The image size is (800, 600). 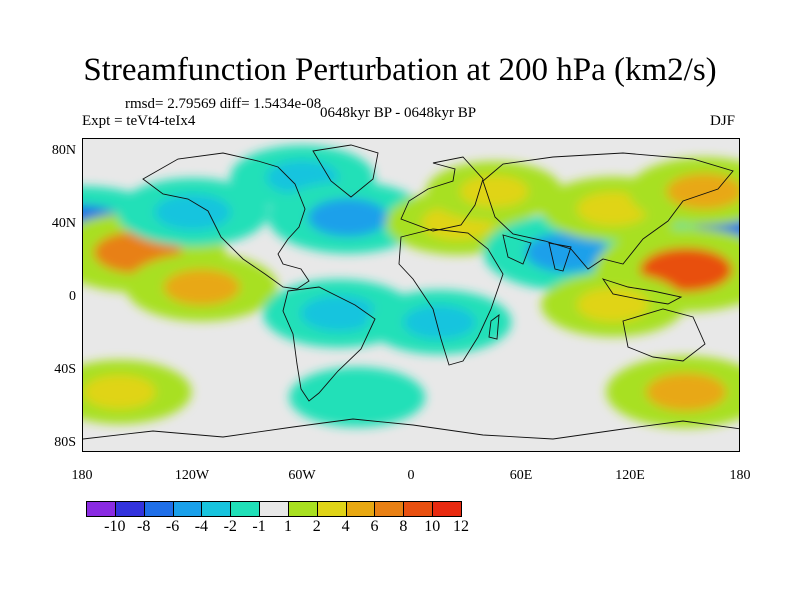 What do you see at coordinates (72, 296) in the screenshot?
I see `y-tick-label: 0` at bounding box center [72, 296].